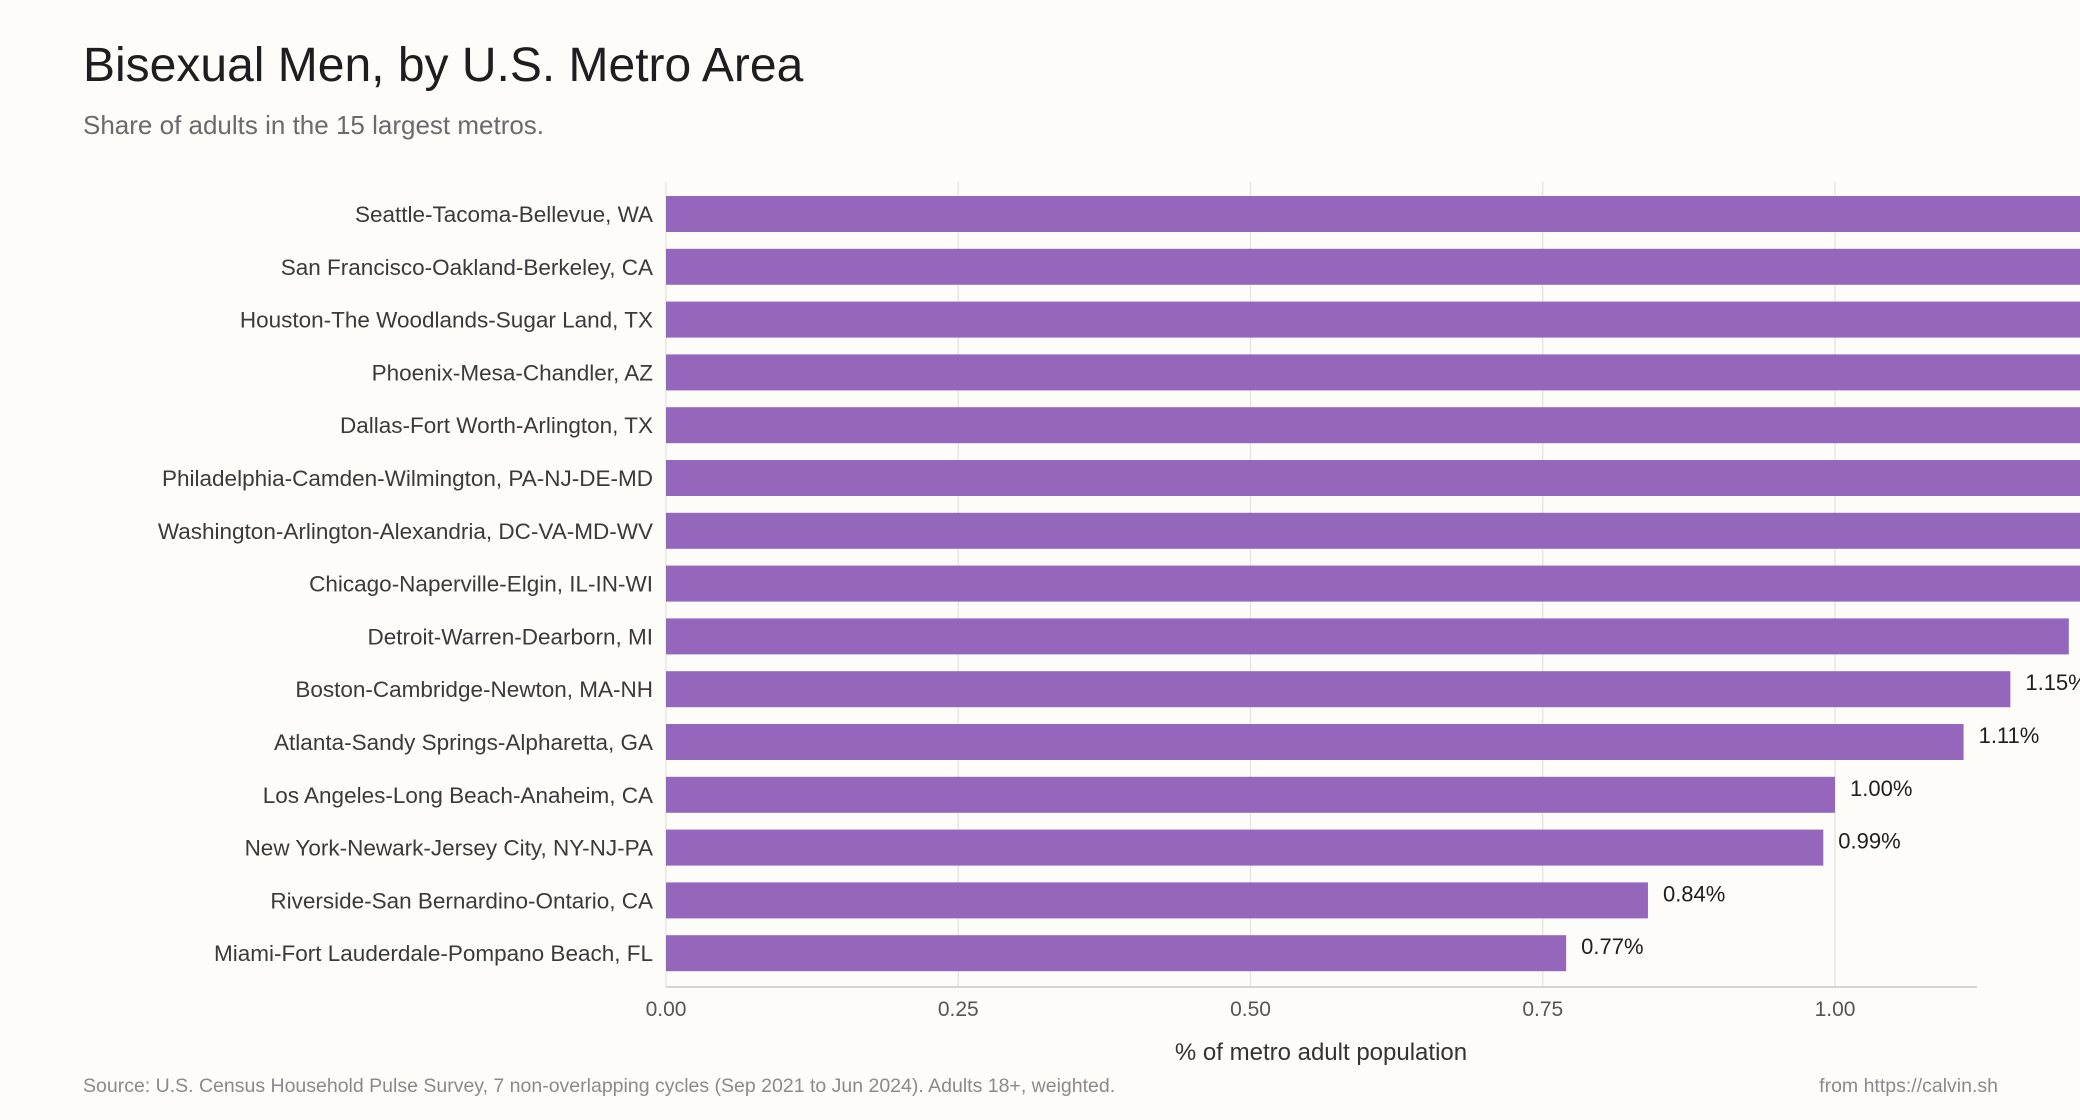  What do you see at coordinates (496, 425) in the screenshot?
I see `category-label: Dallas-Fort Worth-Arlington, TX` at bounding box center [496, 425].